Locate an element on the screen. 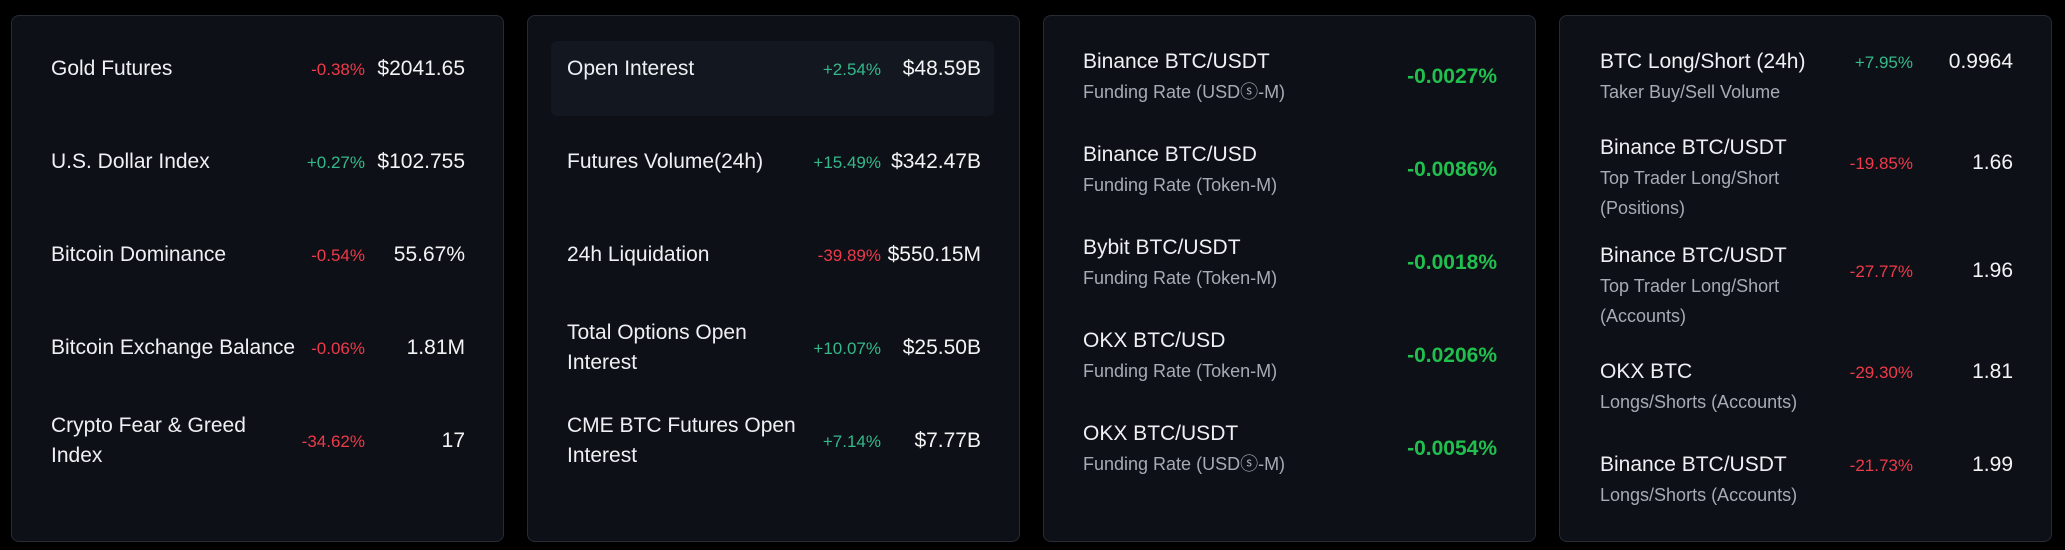  metric-value: $550.15M is located at coordinates (934, 254).